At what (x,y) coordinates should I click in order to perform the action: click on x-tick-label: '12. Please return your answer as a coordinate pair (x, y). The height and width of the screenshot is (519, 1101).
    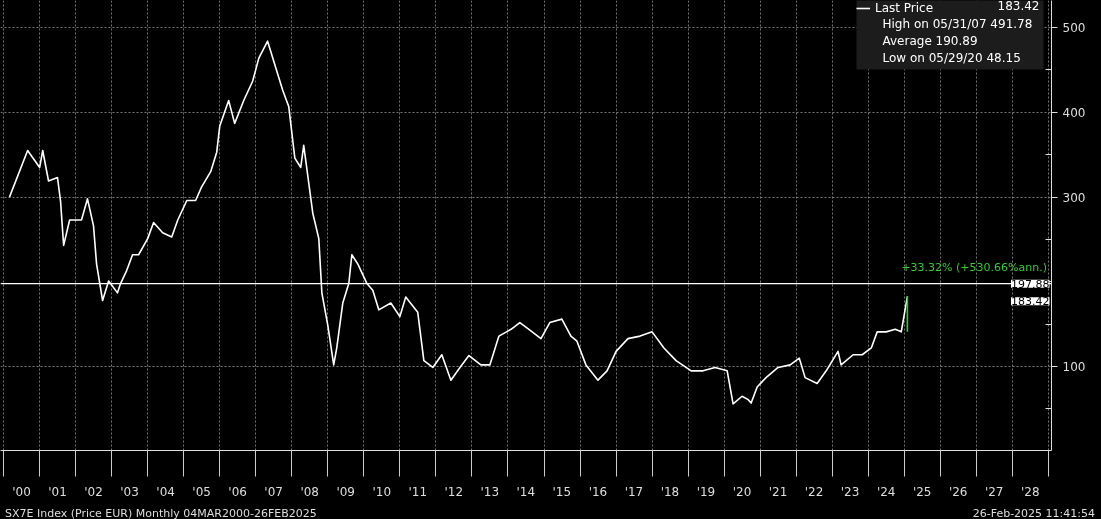
    Looking at the image, I should click on (454, 491).